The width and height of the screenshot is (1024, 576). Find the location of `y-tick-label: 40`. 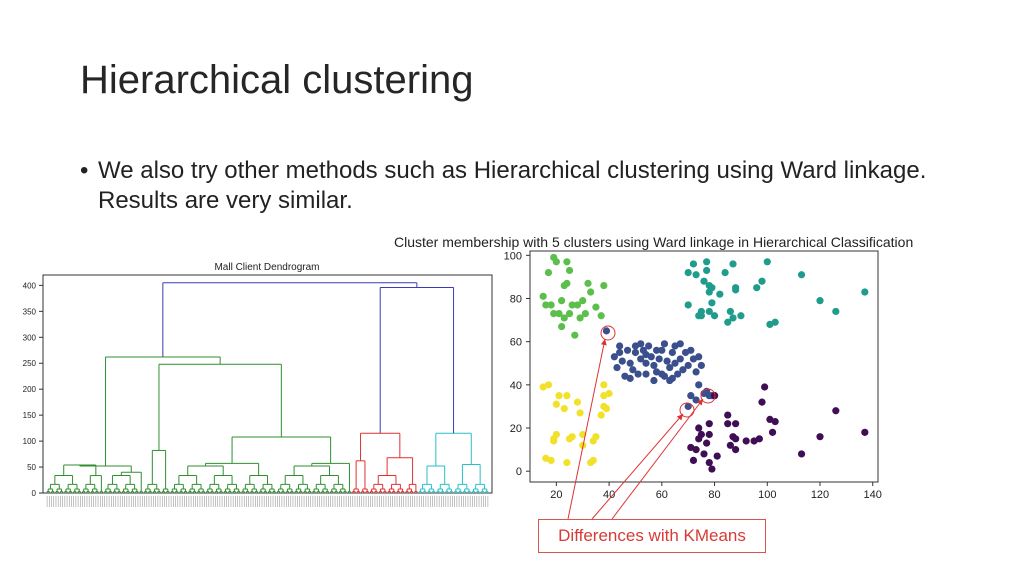

y-tick-label: 40 is located at coordinates (516, 386).